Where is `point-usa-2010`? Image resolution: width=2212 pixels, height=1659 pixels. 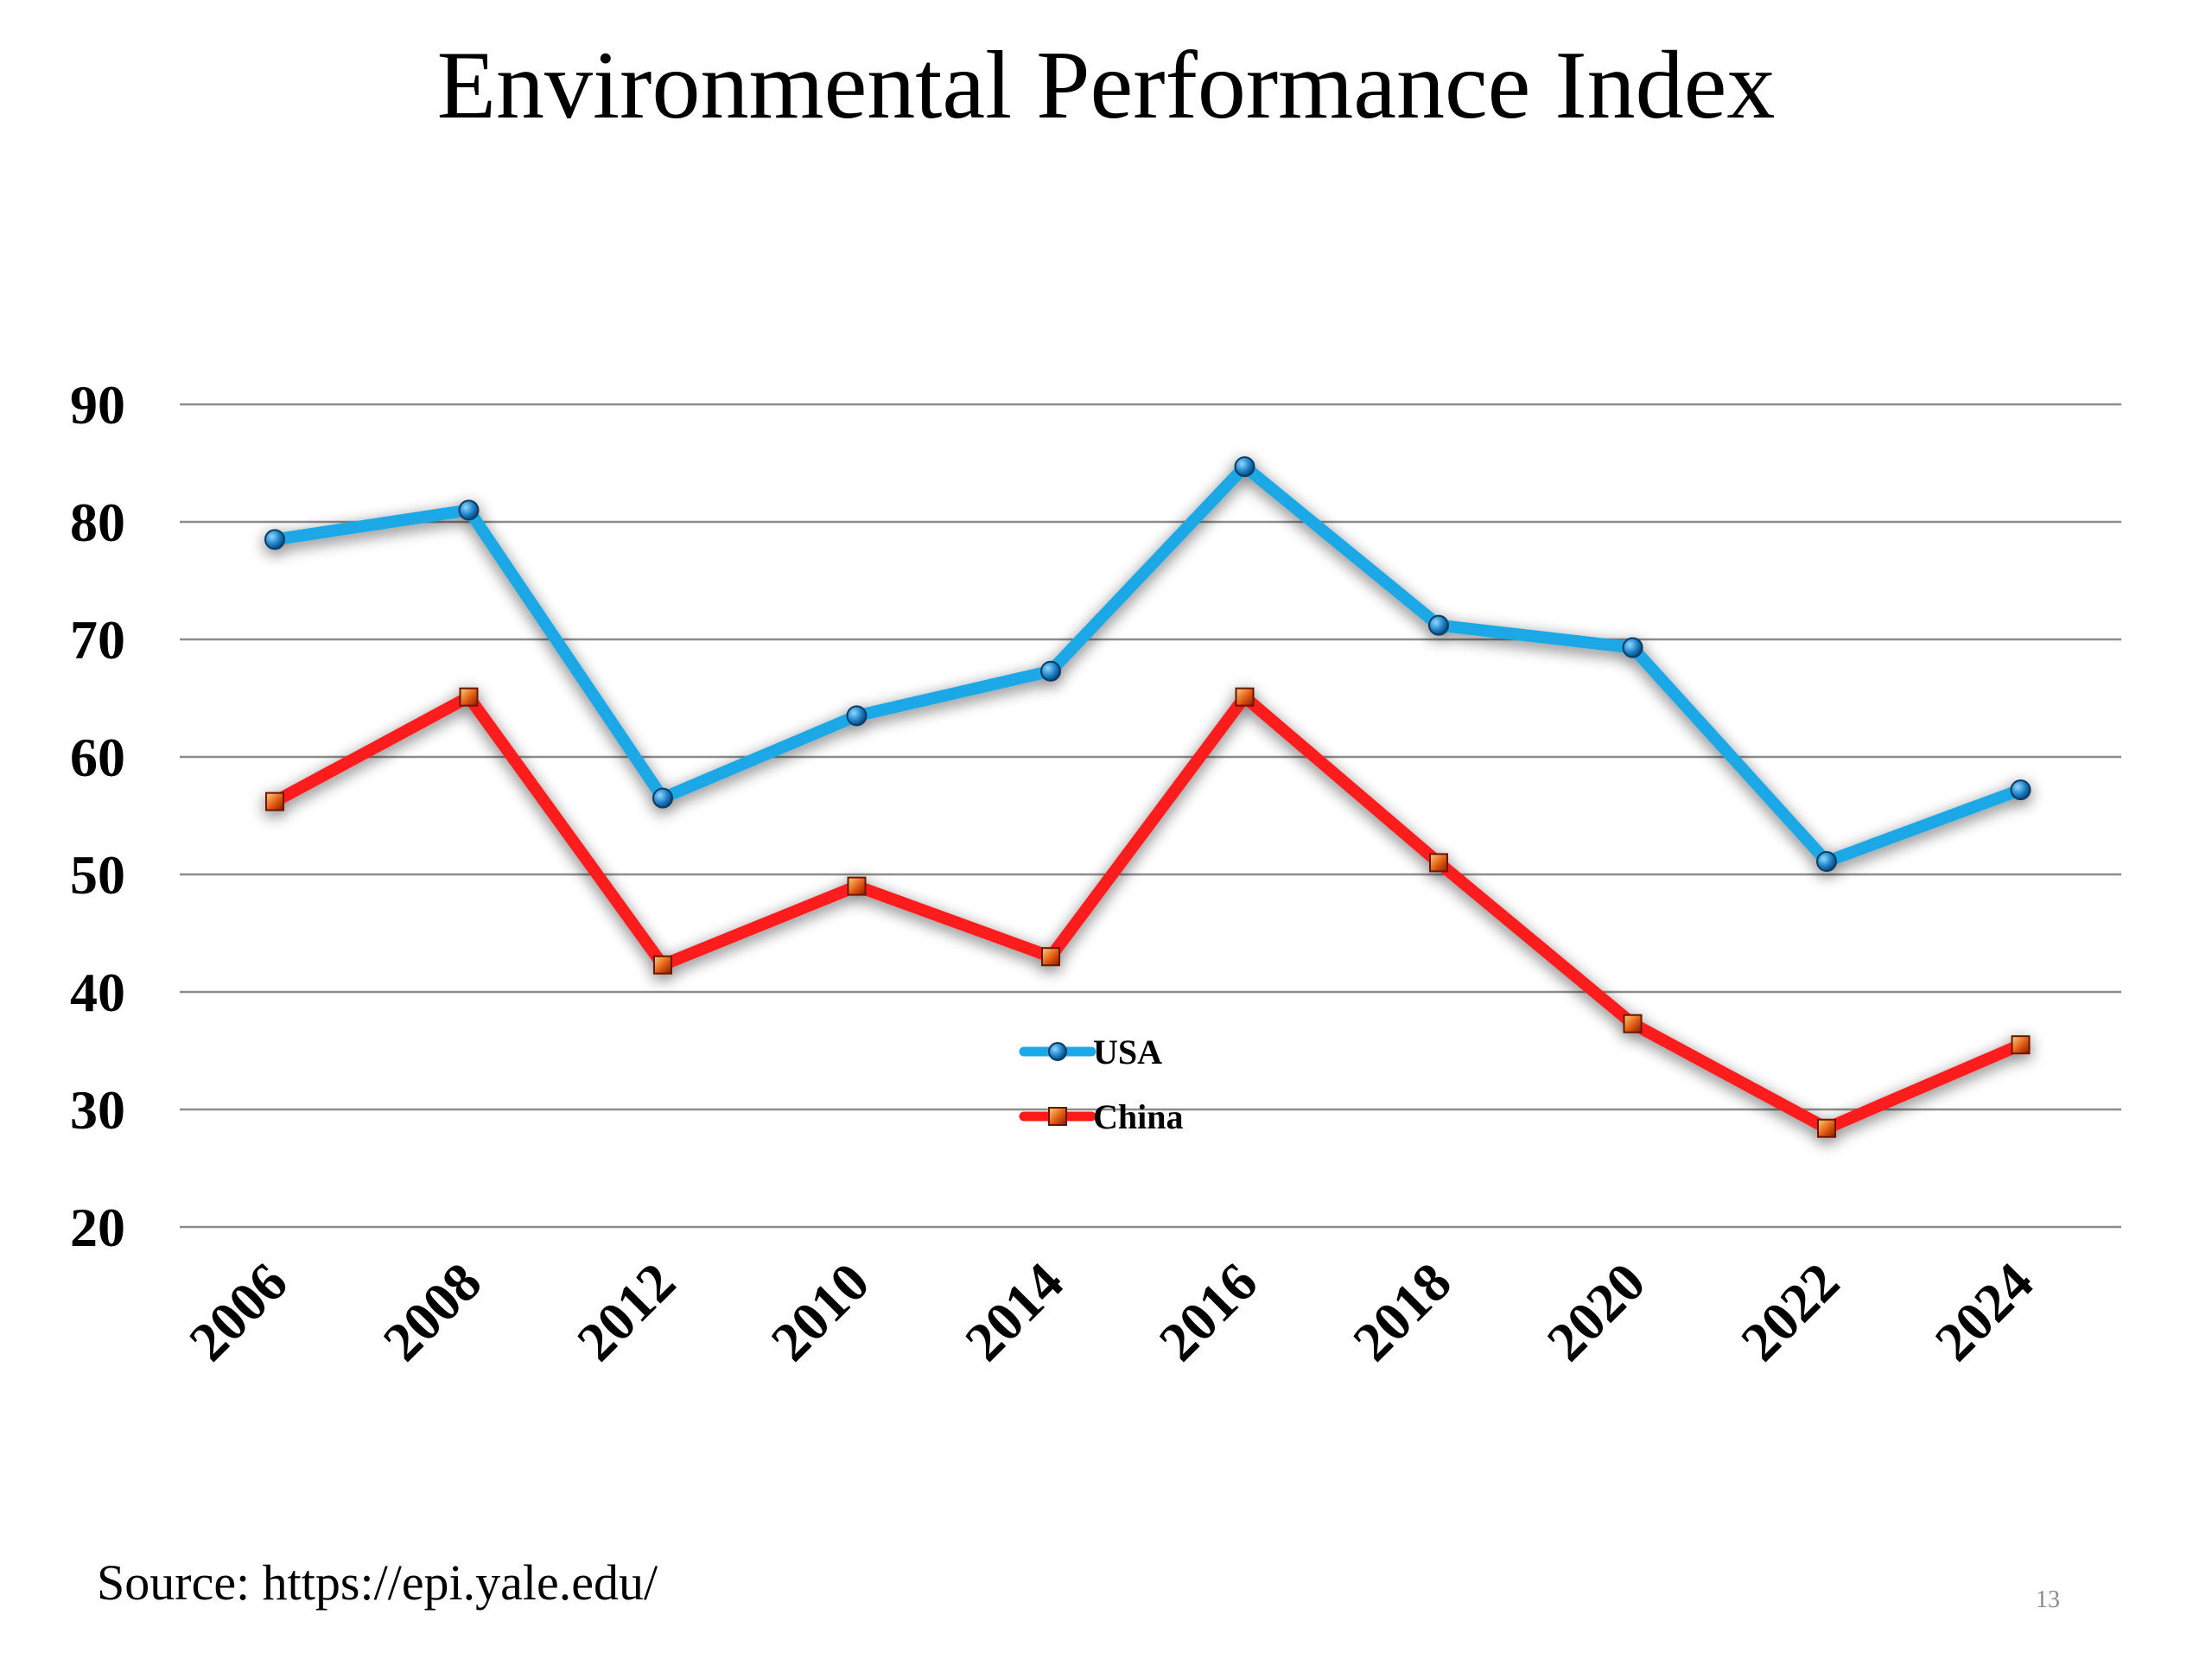 point-usa-2010 is located at coordinates (857, 716).